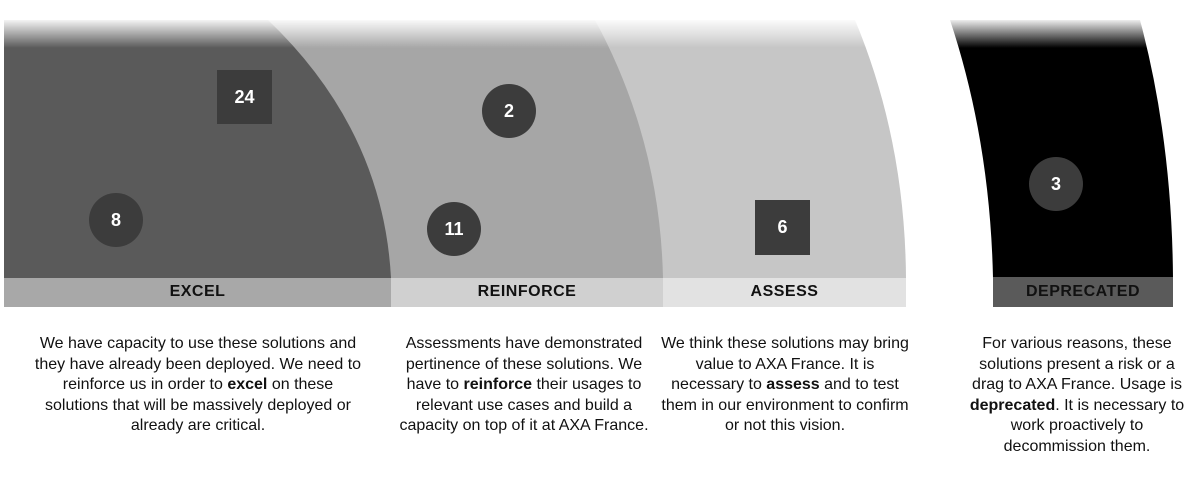 This screenshot has height=481, width=1186. Describe the element at coordinates (1061, 149) in the screenshot. I see `deprecated-band` at that location.